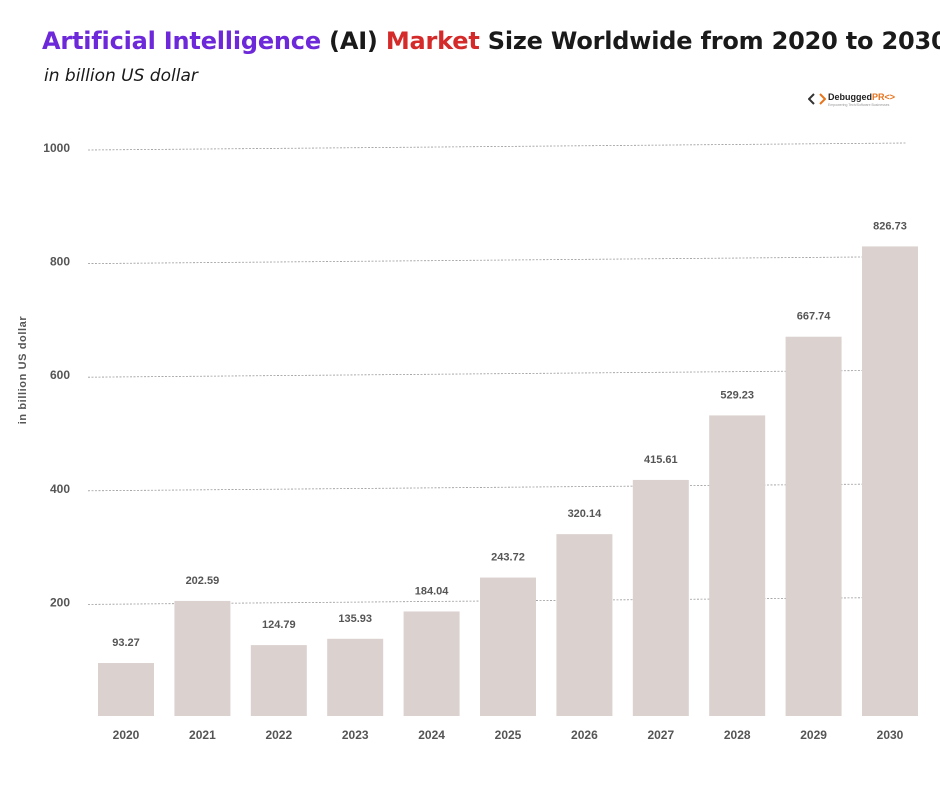 The width and height of the screenshot is (940, 788). Describe the element at coordinates (431, 735) in the screenshot. I see `x-tick-label: 2024` at that location.